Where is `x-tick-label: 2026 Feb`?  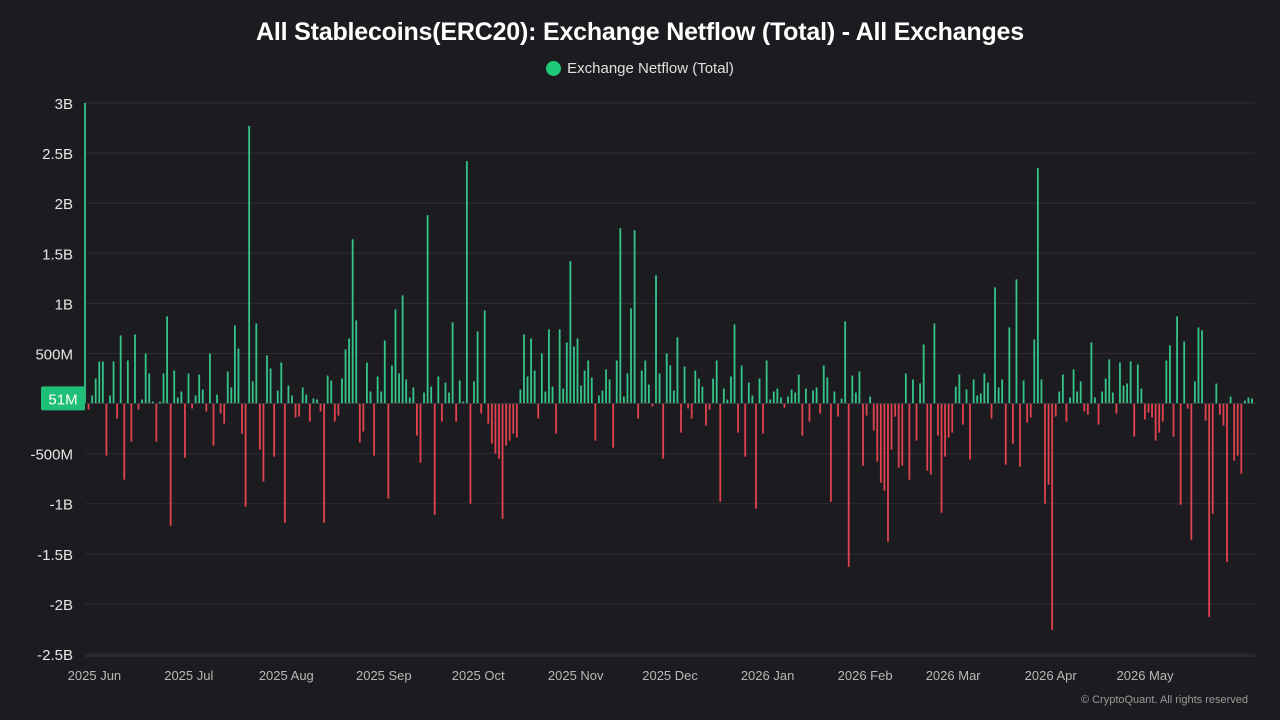
x-tick-label: 2026 Feb is located at coordinates (865, 675).